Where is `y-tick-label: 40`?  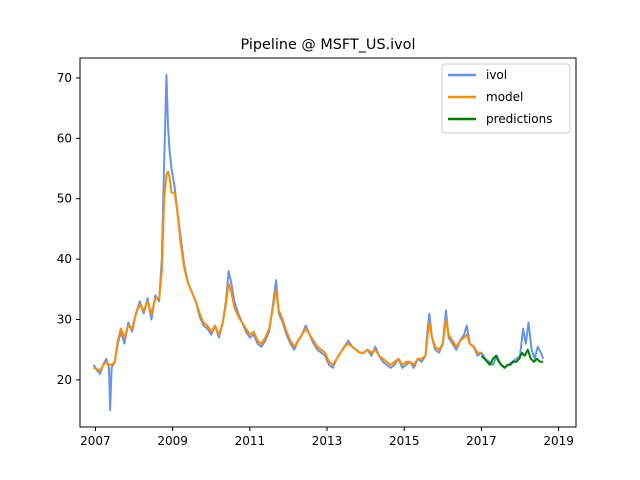
y-tick-label: 40 is located at coordinates (64, 259).